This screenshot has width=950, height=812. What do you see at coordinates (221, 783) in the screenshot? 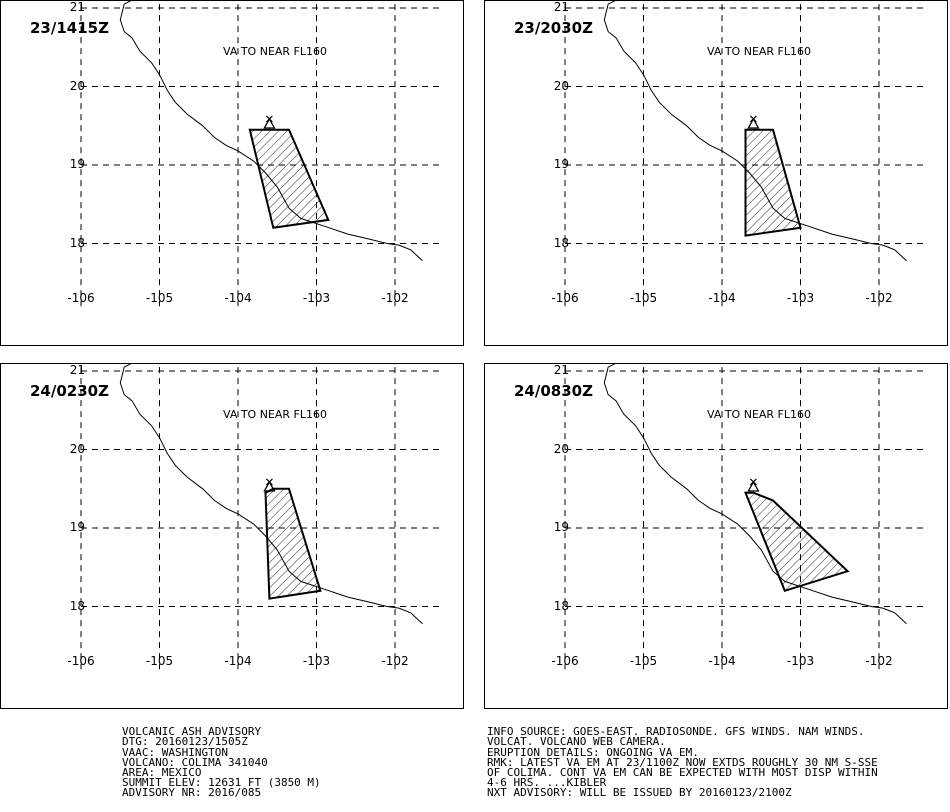
I see `advisory-line: SUMMIT ELEV: 12631 FT (3850 M)` at bounding box center [221, 783].